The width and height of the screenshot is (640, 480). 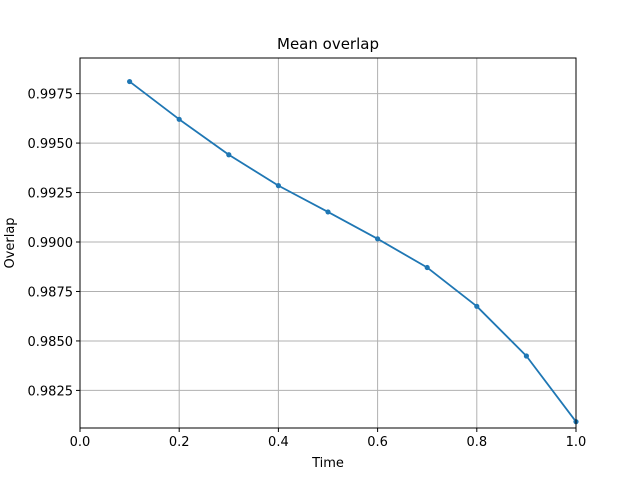 I want to click on x-tick-label: 0.6, so click(x=377, y=442).